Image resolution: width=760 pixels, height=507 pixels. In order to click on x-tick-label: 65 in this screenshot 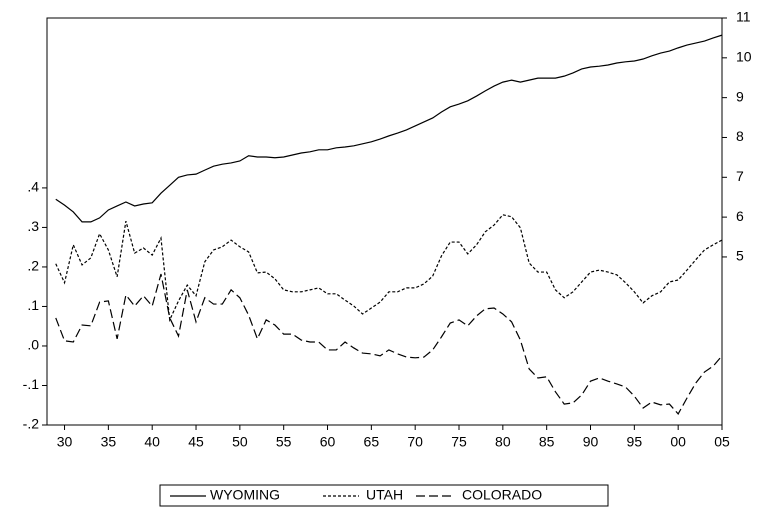, I will do `click(372, 442)`.